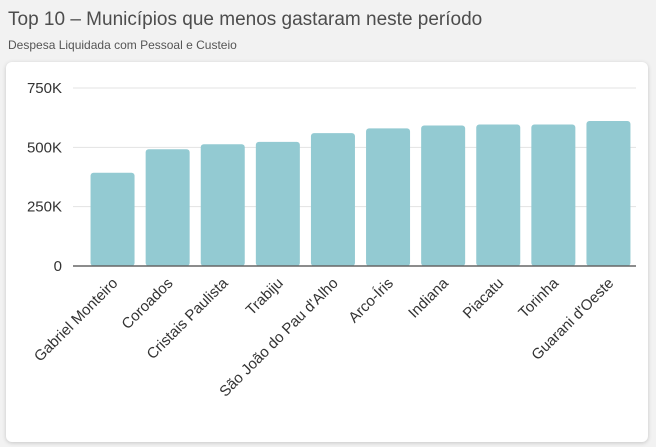  Describe the element at coordinates (428, 297) in the screenshot. I see `x-tick-label: Indiana` at that location.